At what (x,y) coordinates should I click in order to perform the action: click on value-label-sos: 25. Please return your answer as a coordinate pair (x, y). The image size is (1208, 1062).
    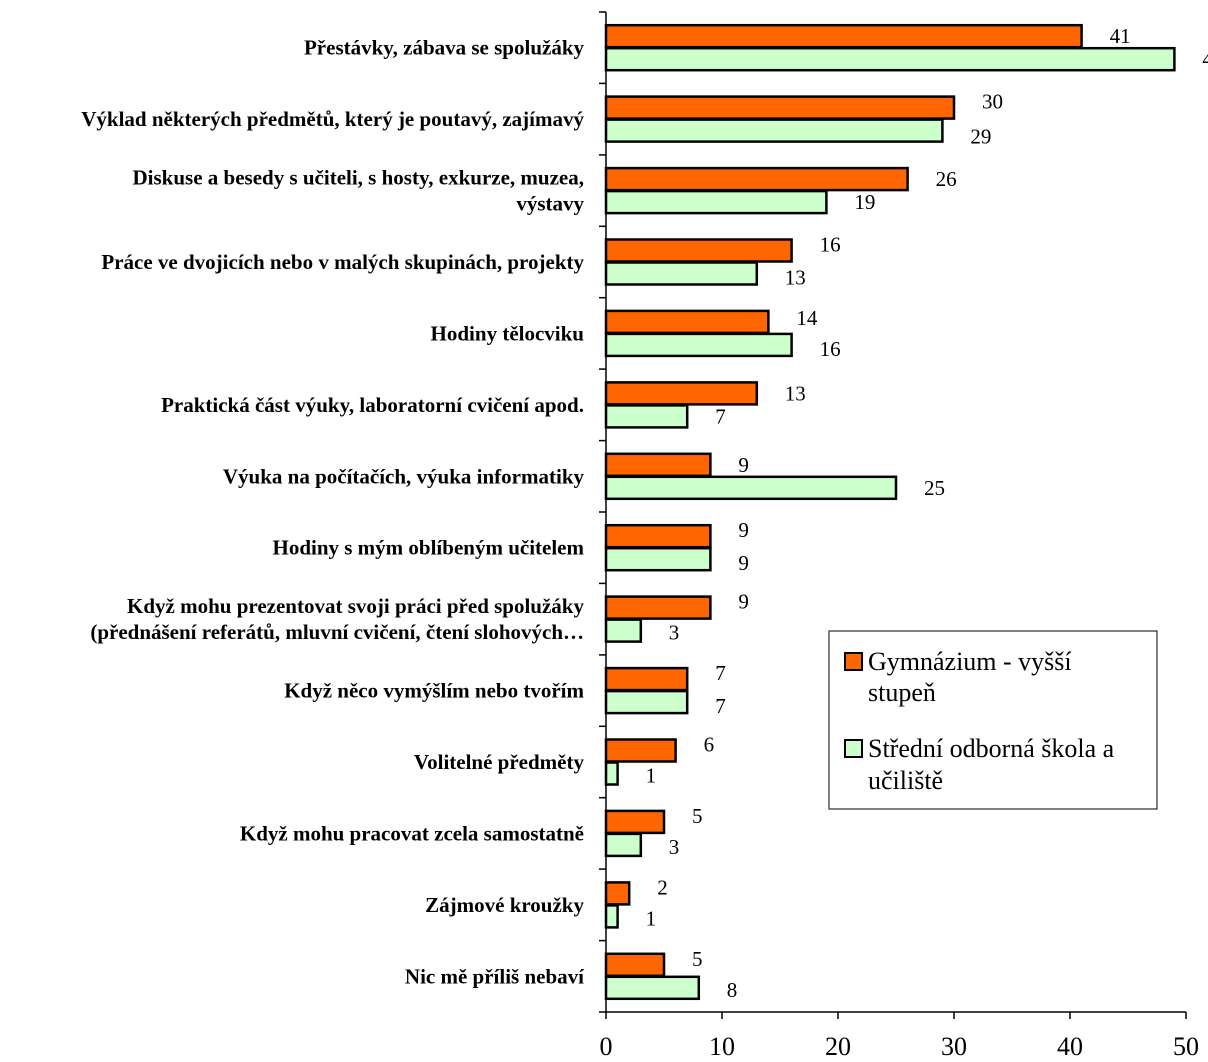
    Looking at the image, I should click on (934, 488).